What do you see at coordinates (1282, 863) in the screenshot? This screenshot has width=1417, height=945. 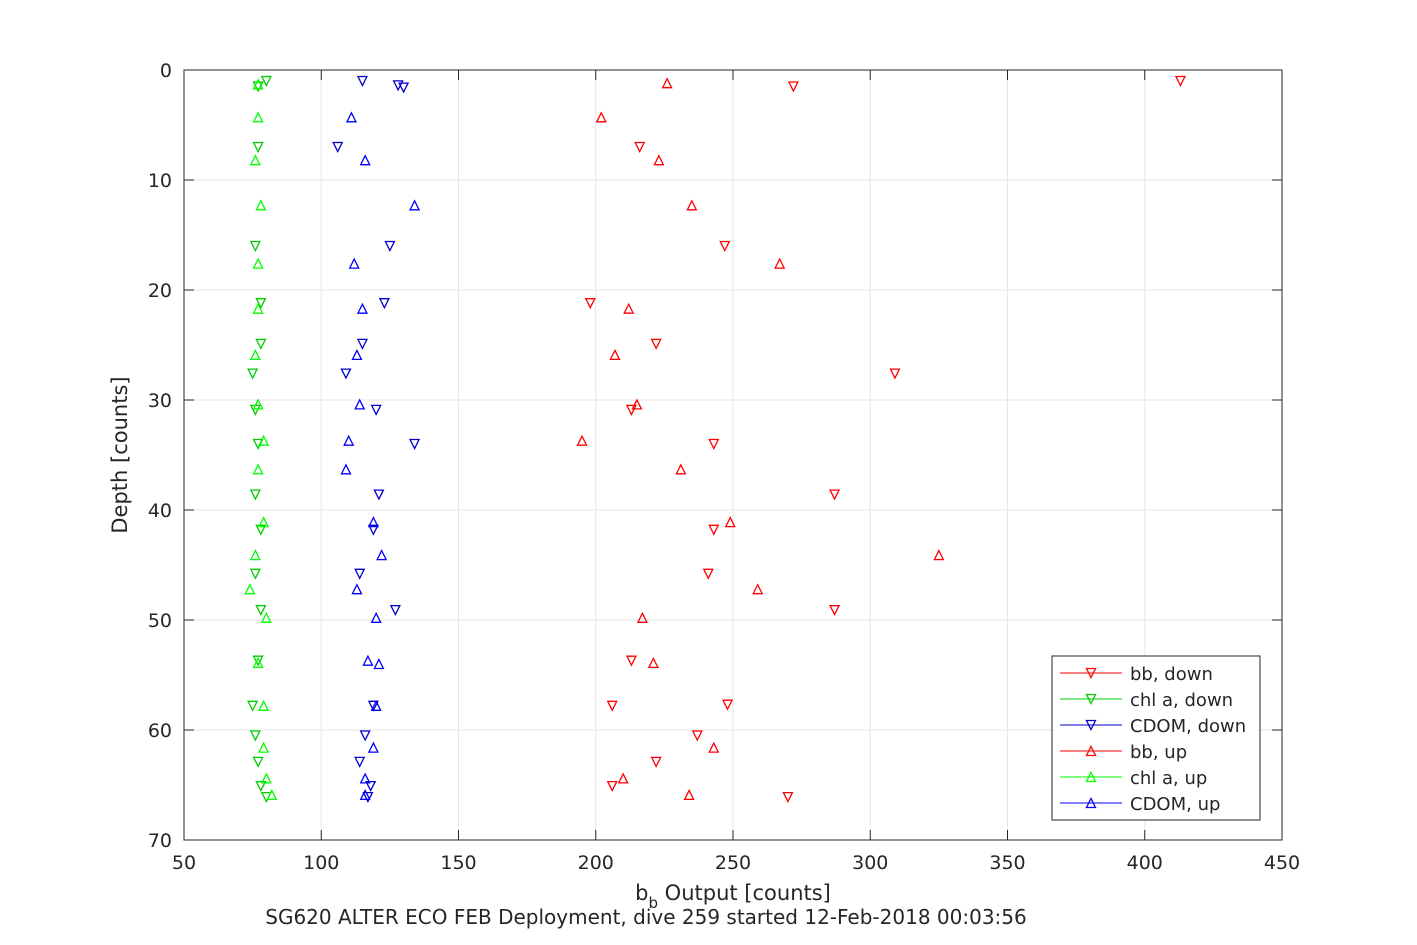 I see `x-tick-label: 450` at bounding box center [1282, 863].